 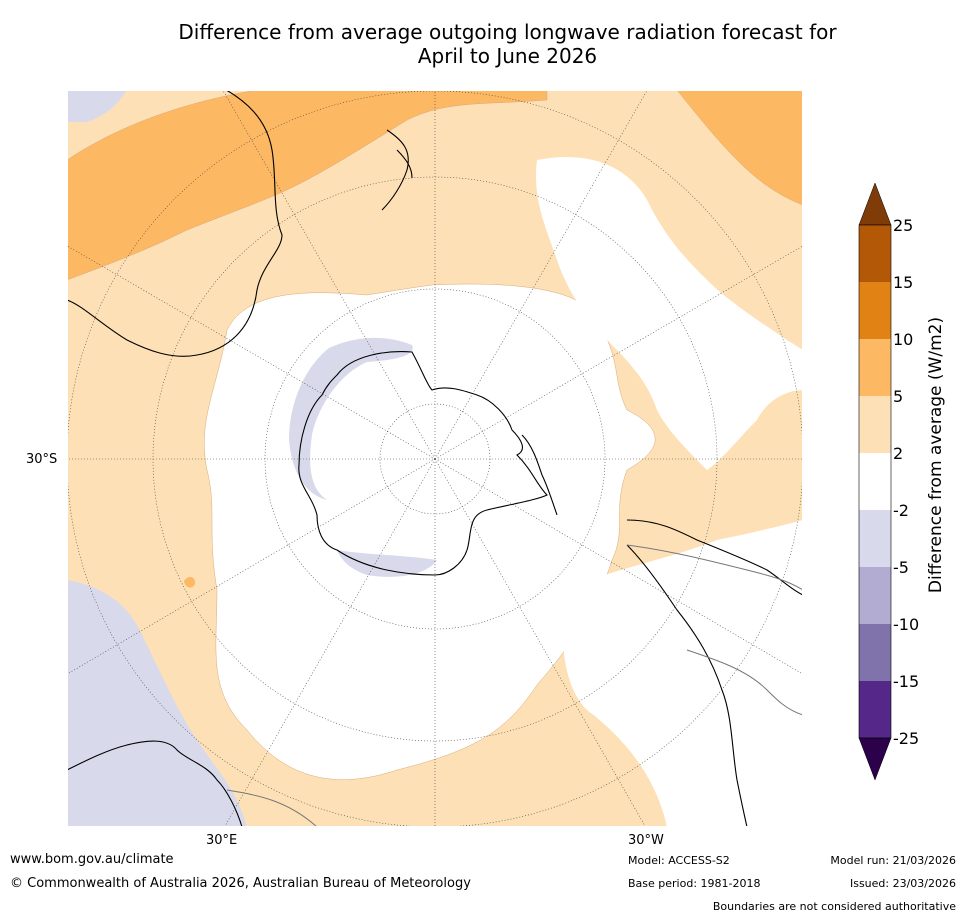 I want to click on colorbar-tick-m10: -10, so click(x=906, y=624).